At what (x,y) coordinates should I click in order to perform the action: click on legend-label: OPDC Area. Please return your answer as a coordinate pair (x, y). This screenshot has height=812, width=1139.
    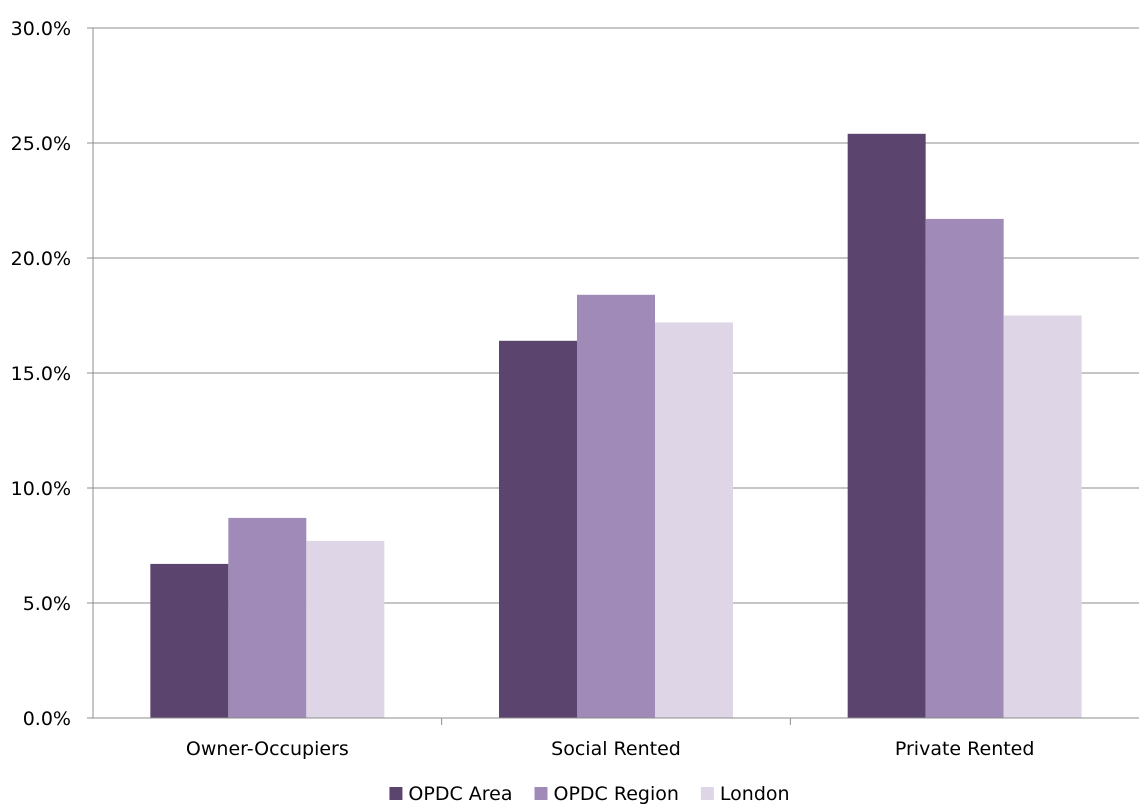
    Looking at the image, I should click on (460, 794).